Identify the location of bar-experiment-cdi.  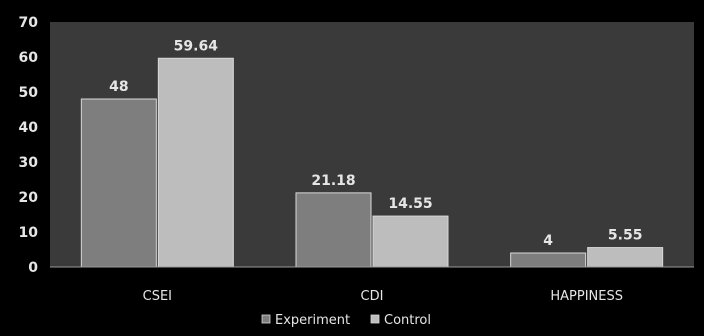
(333, 230).